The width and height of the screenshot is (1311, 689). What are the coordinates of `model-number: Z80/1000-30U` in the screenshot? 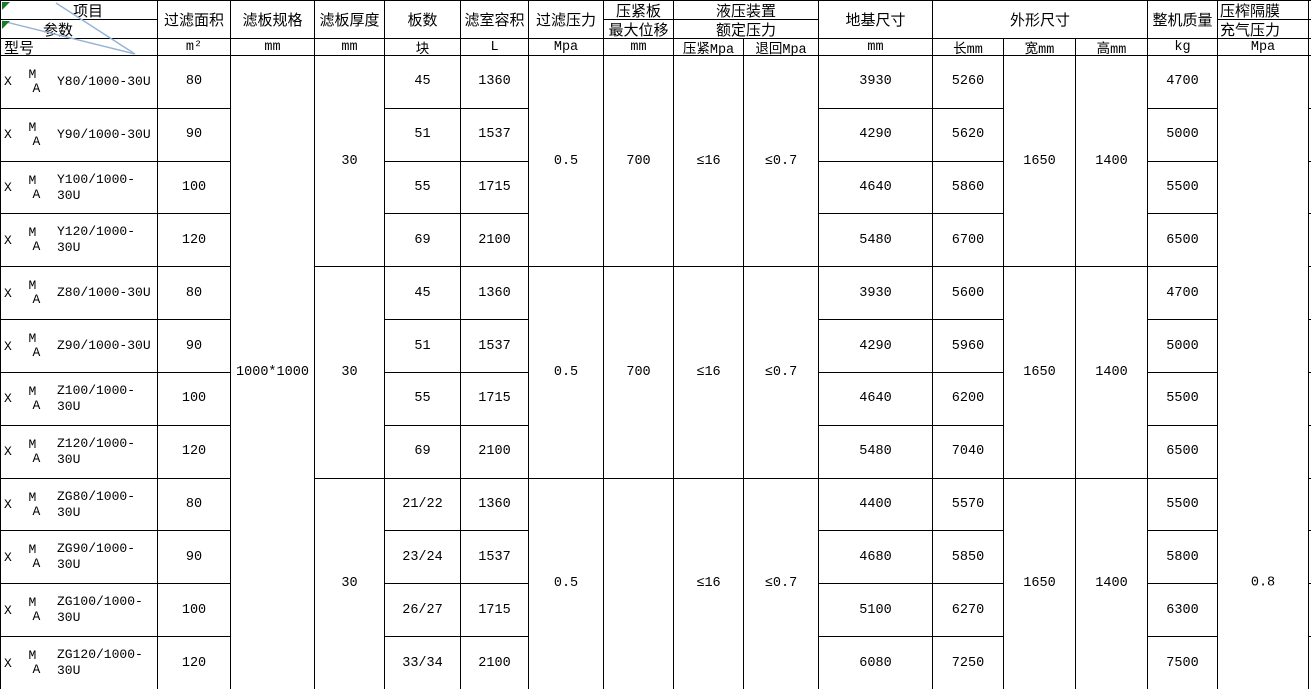 It's located at (104, 293).